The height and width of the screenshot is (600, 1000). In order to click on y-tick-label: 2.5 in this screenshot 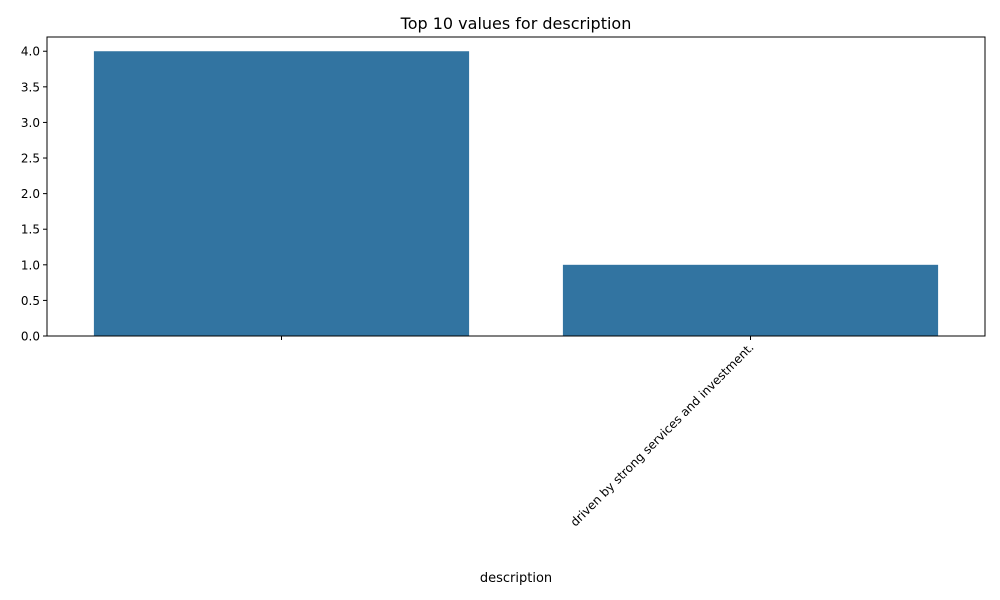, I will do `click(30, 159)`.